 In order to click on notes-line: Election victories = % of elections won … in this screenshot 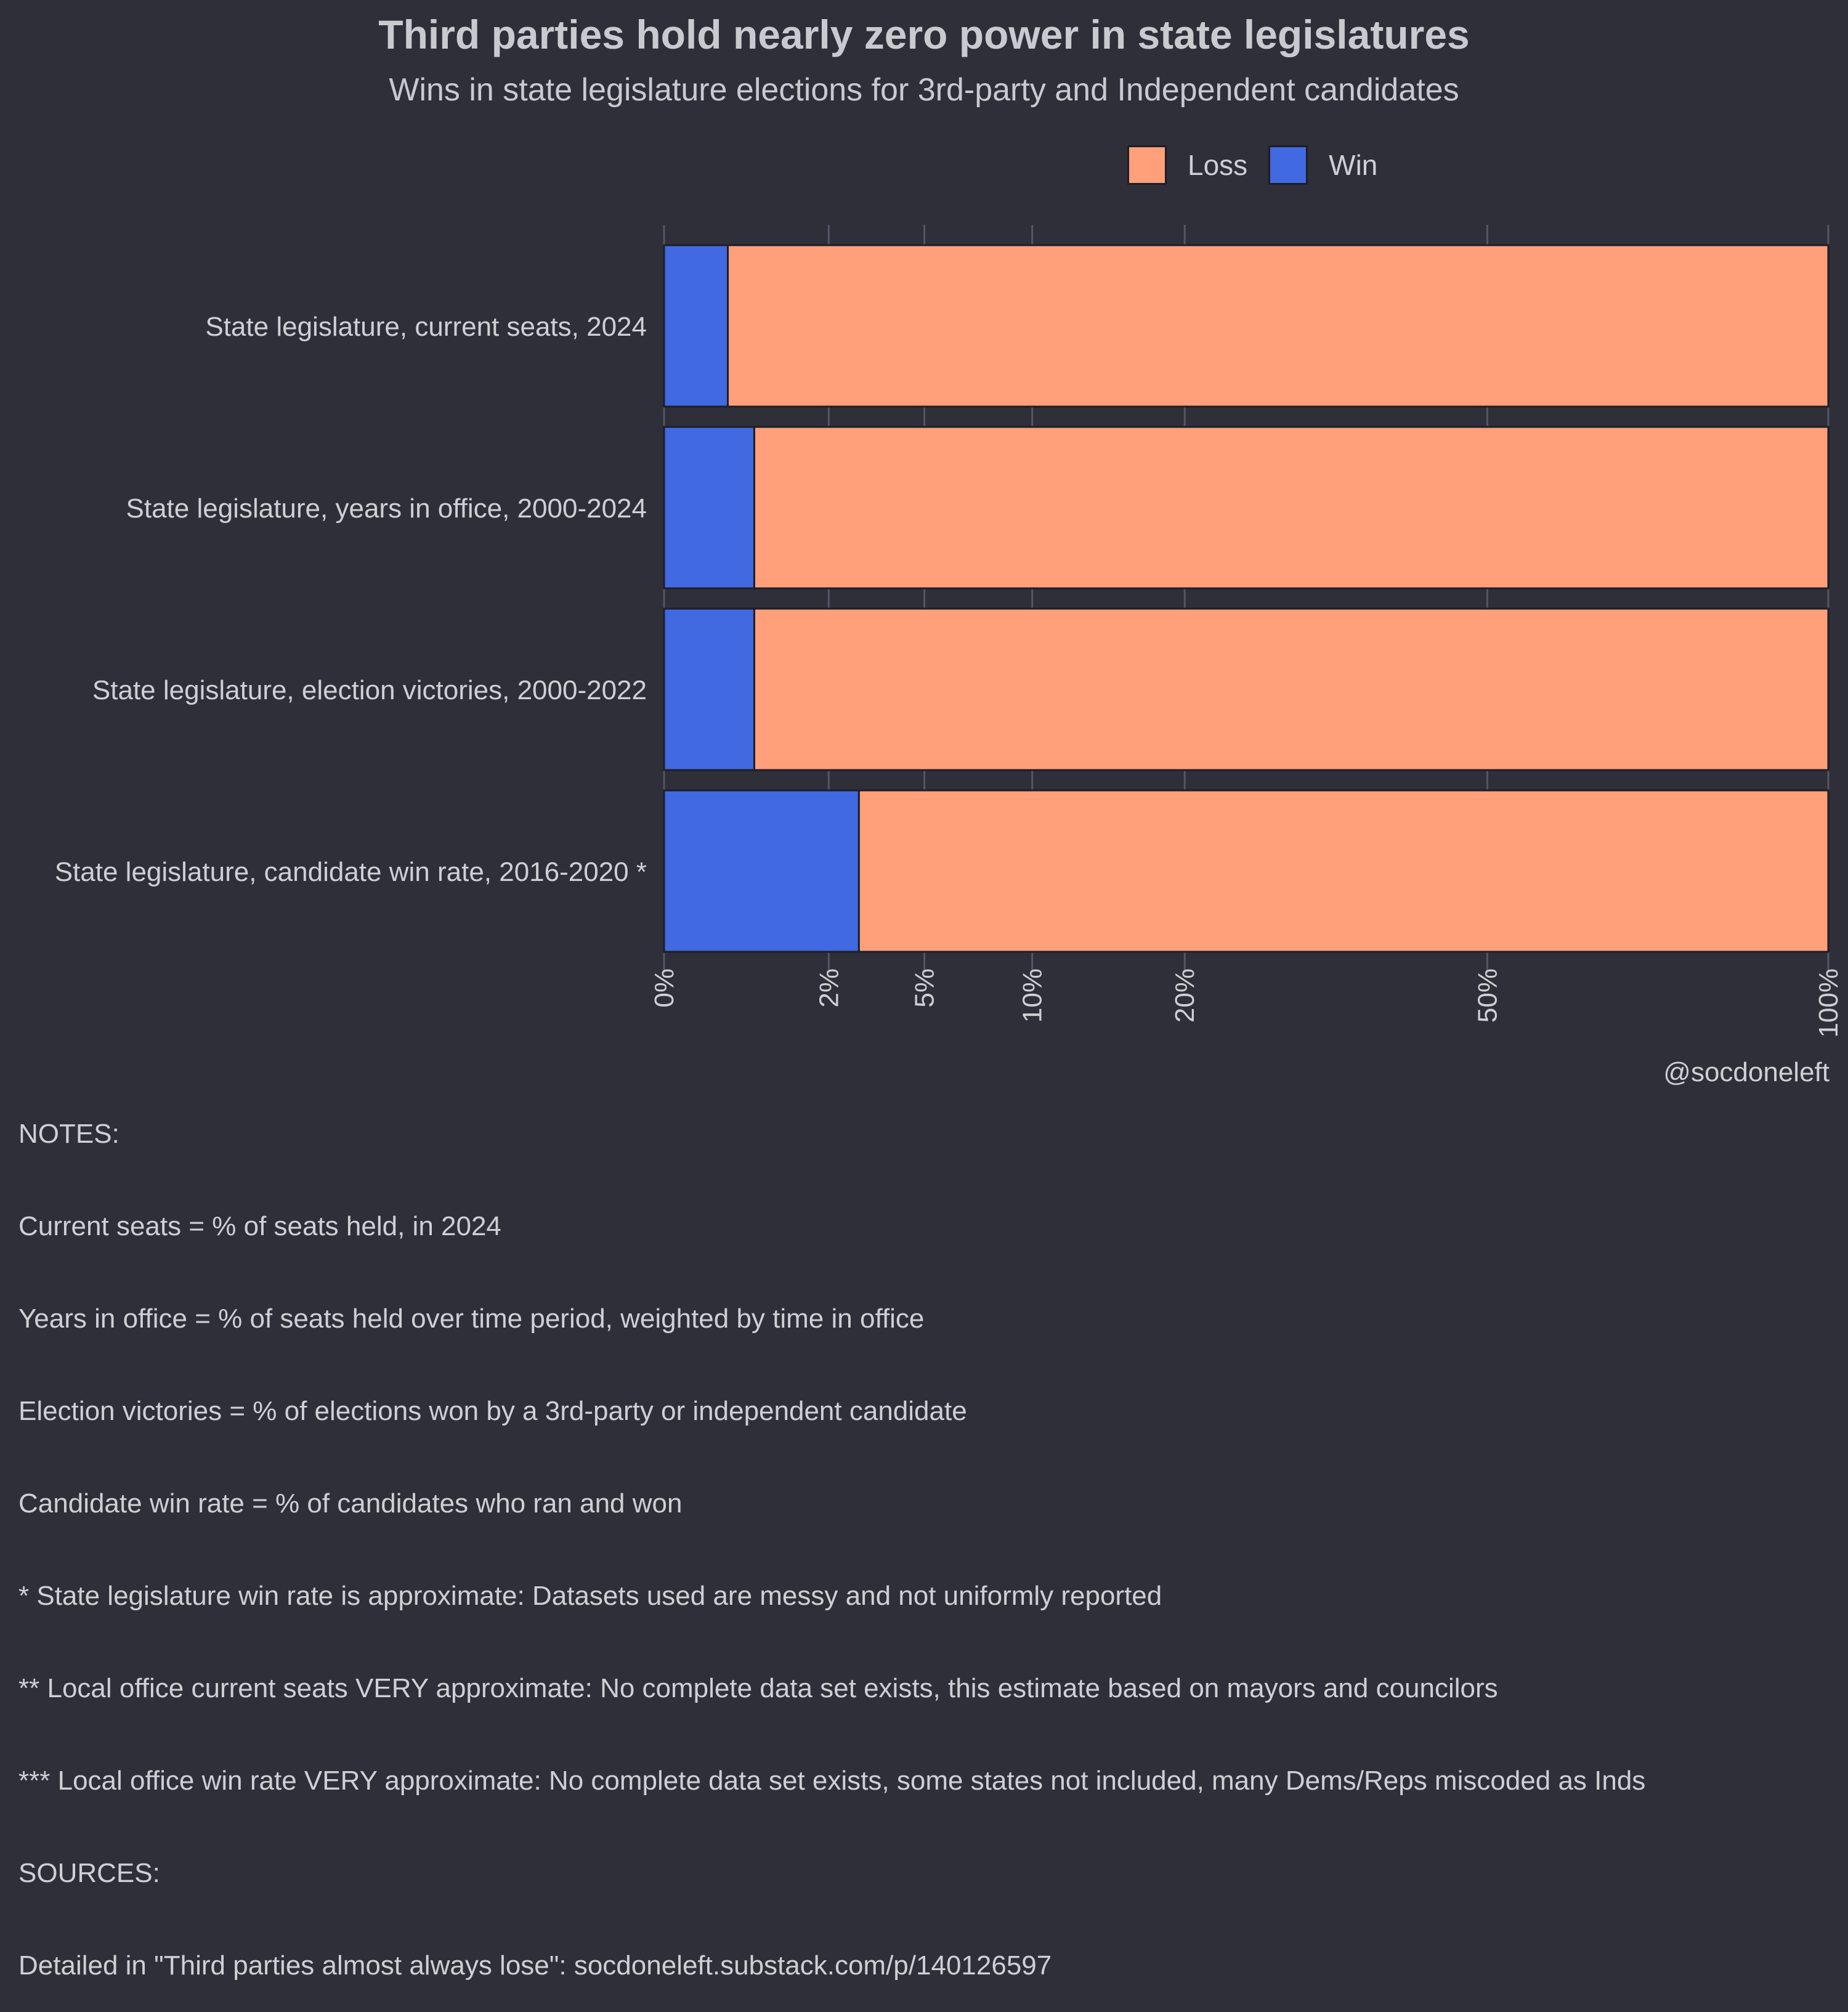, I will do `click(492, 1411)`.